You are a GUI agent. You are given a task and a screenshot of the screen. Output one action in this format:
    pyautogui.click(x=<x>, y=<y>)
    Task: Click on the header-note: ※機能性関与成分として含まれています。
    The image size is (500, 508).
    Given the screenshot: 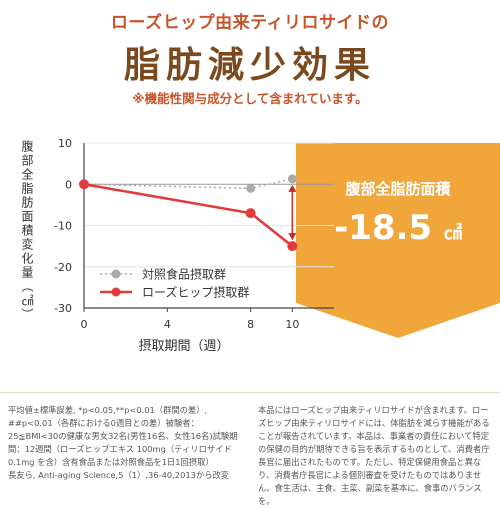 What is the action you would take?
    pyautogui.click(x=250, y=98)
    